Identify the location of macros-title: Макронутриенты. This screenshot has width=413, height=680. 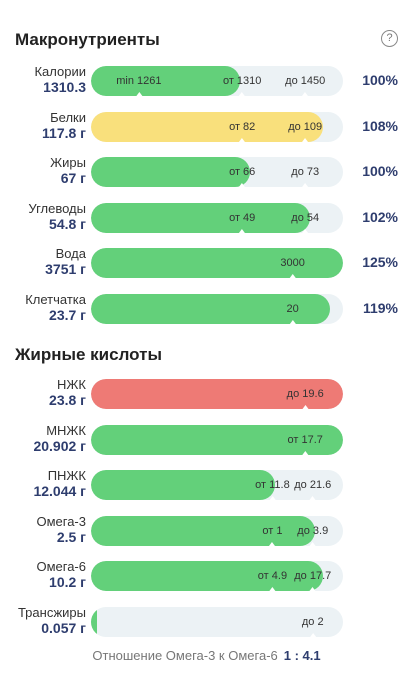
(87, 39).